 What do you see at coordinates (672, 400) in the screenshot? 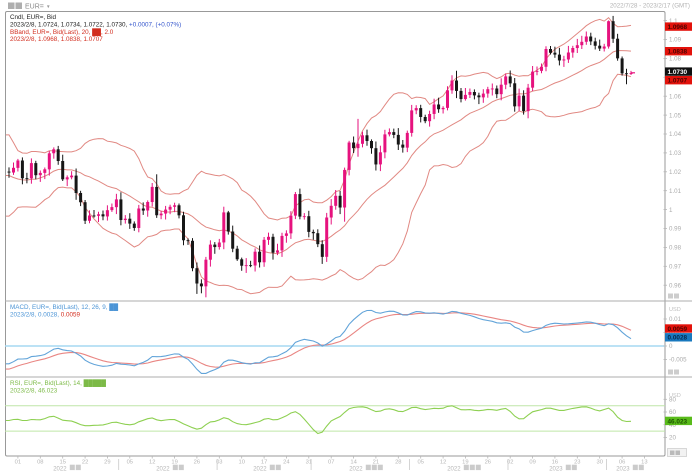
I see `svg-text: 80` at bounding box center [672, 400].